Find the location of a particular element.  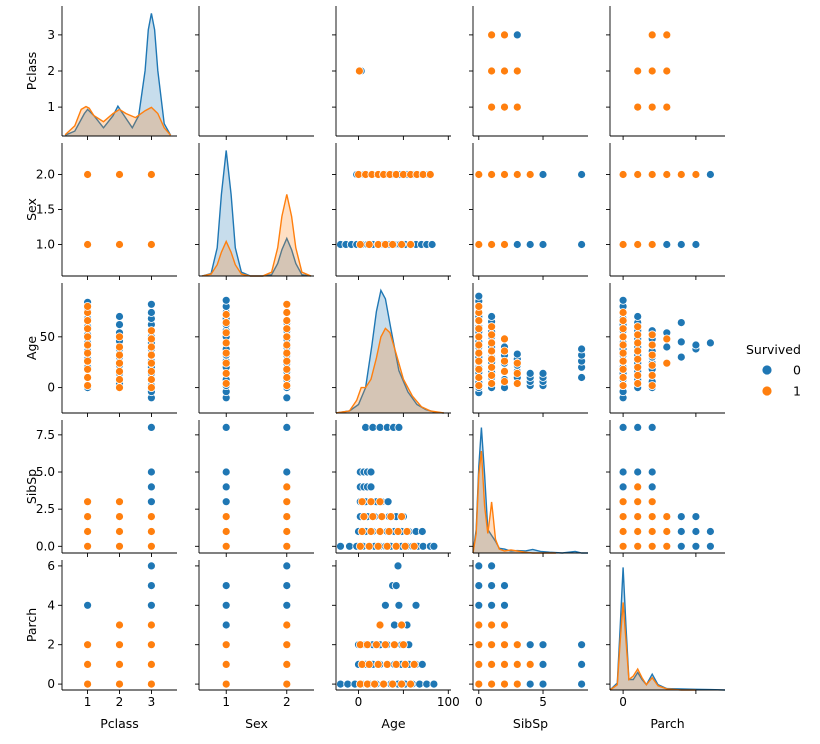

panel-sibsp-vs-sex is located at coordinates (254, 488).